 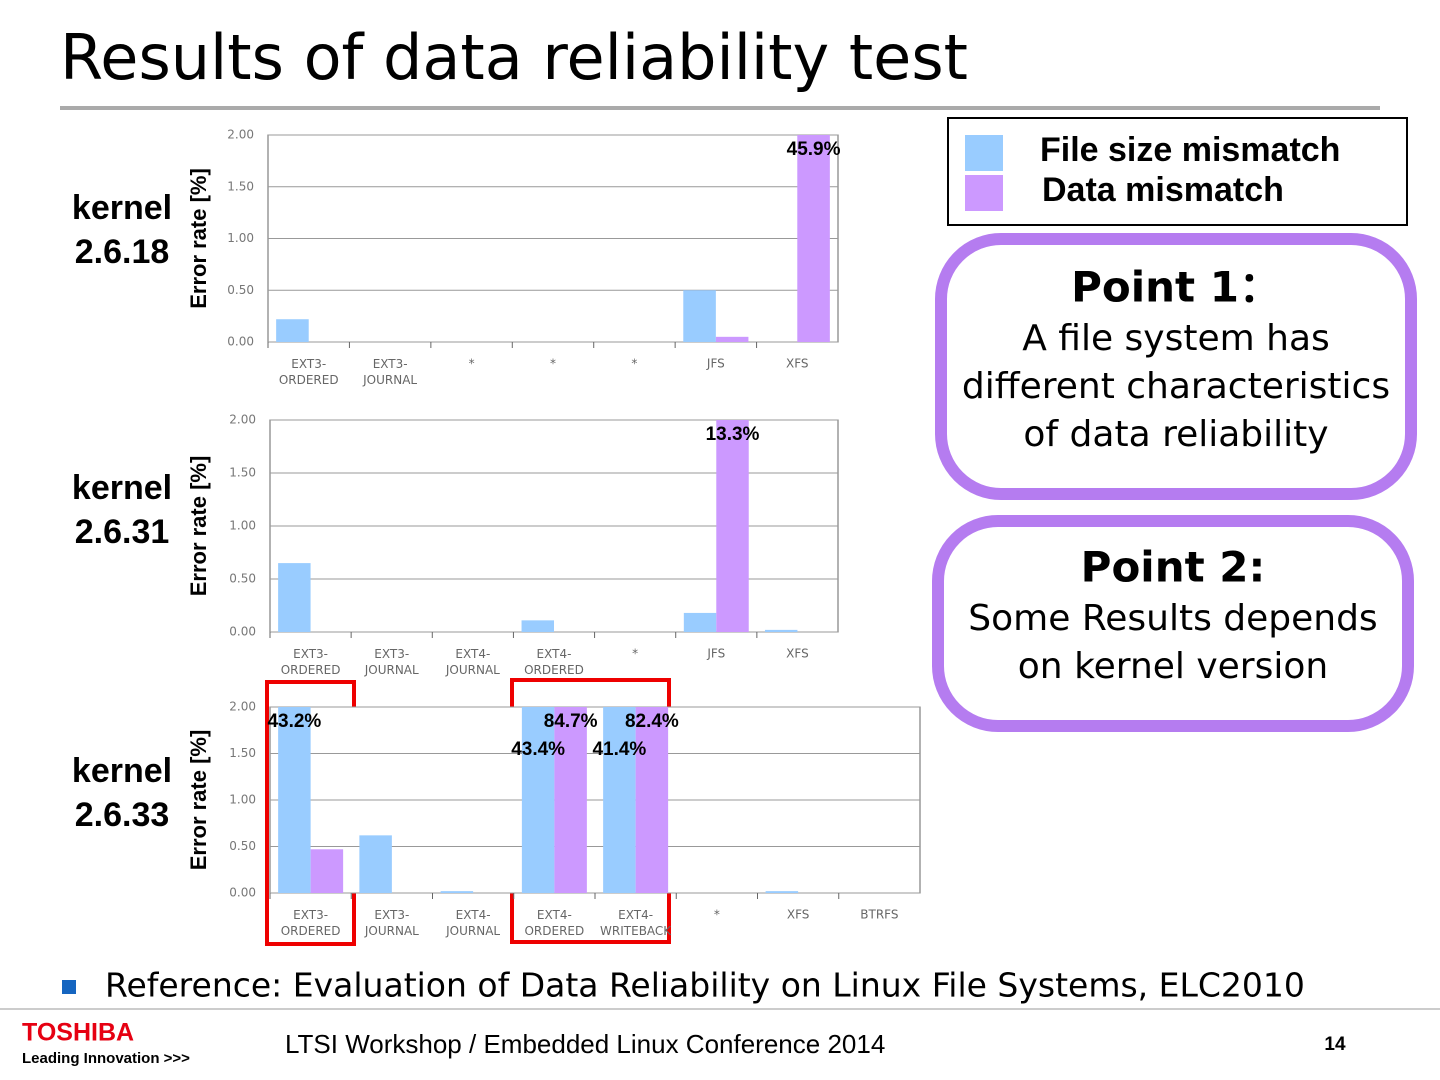 What do you see at coordinates (294, 721) in the screenshot?
I see `data-label: 43.2%` at bounding box center [294, 721].